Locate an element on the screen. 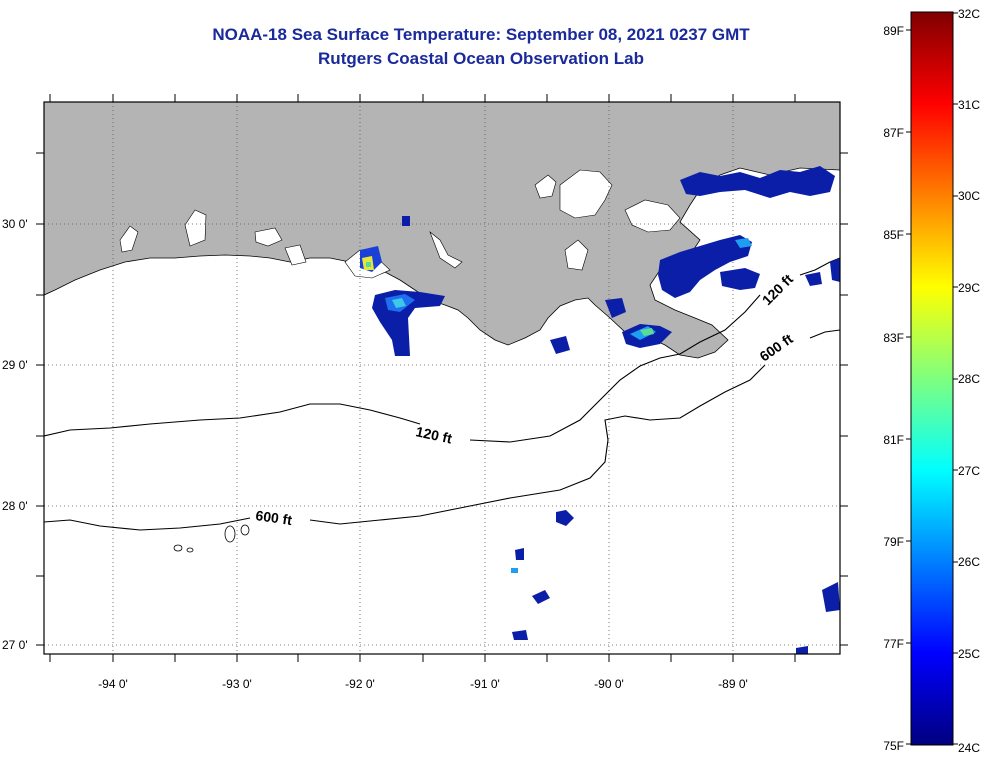 This screenshot has height=761, width=992. colorbar-c-label: 32C is located at coordinates (969, 14).